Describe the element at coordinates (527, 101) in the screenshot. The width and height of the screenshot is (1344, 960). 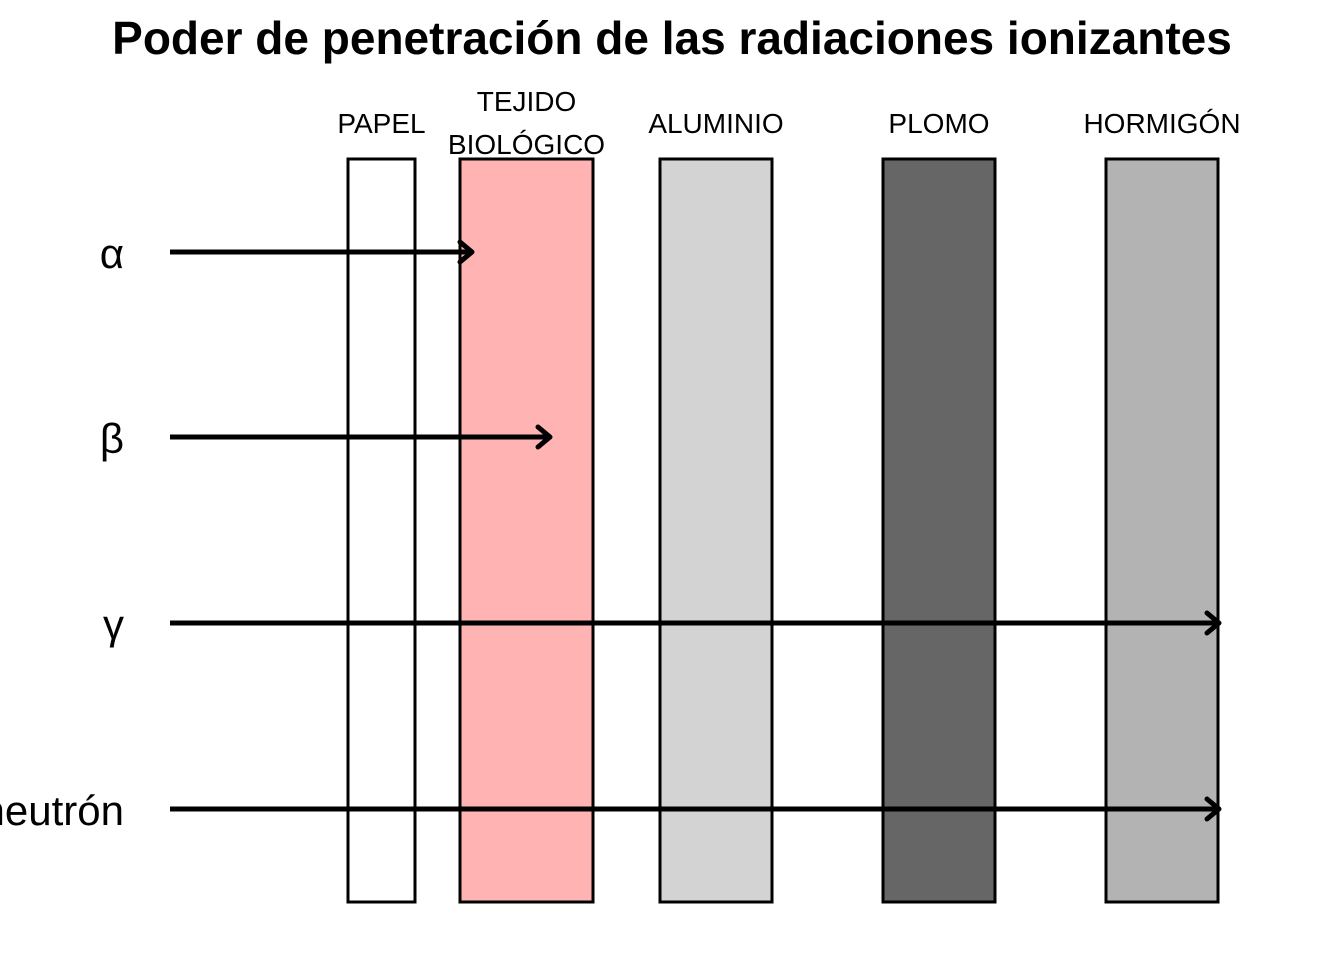
I see `material-label-tejido-line1: TEJIDO` at that location.